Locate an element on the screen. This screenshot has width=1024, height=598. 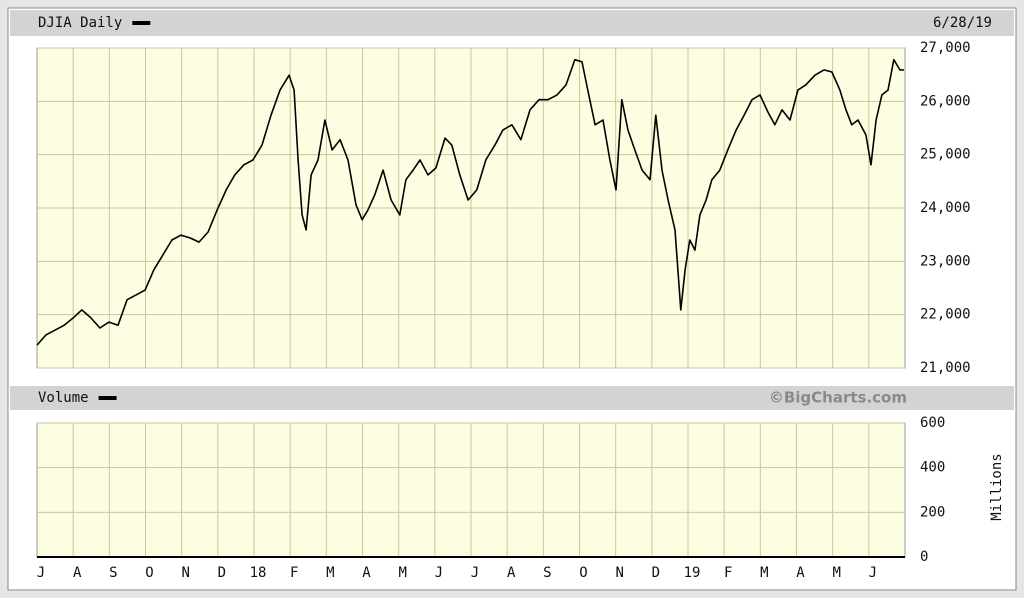
y-tick-label: 27,000 is located at coordinates (945, 48).